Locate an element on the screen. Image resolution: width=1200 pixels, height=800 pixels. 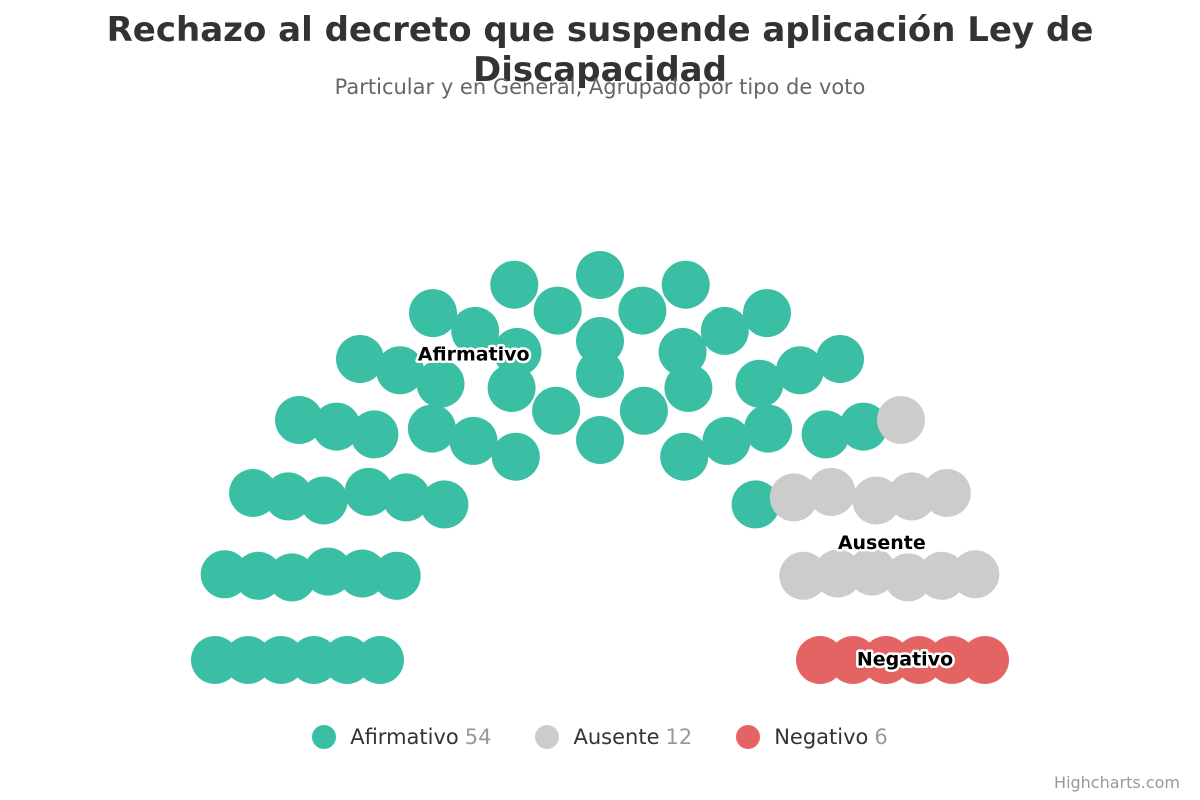
series-label-negativo: Negativo is located at coordinates (905, 660).